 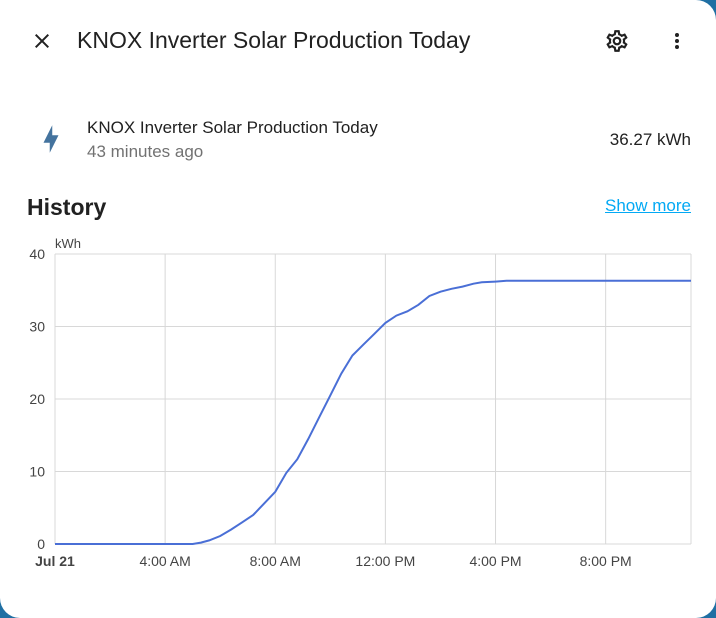 What do you see at coordinates (385, 561) in the screenshot?
I see `x-tick-label: 12:00 PM` at bounding box center [385, 561].